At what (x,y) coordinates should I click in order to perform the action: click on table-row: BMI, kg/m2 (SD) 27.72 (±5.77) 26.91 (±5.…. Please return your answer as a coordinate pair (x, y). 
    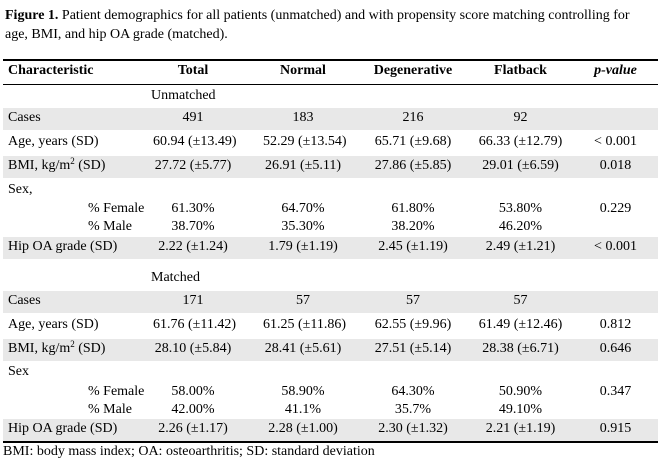
    Looking at the image, I should click on (330, 167).